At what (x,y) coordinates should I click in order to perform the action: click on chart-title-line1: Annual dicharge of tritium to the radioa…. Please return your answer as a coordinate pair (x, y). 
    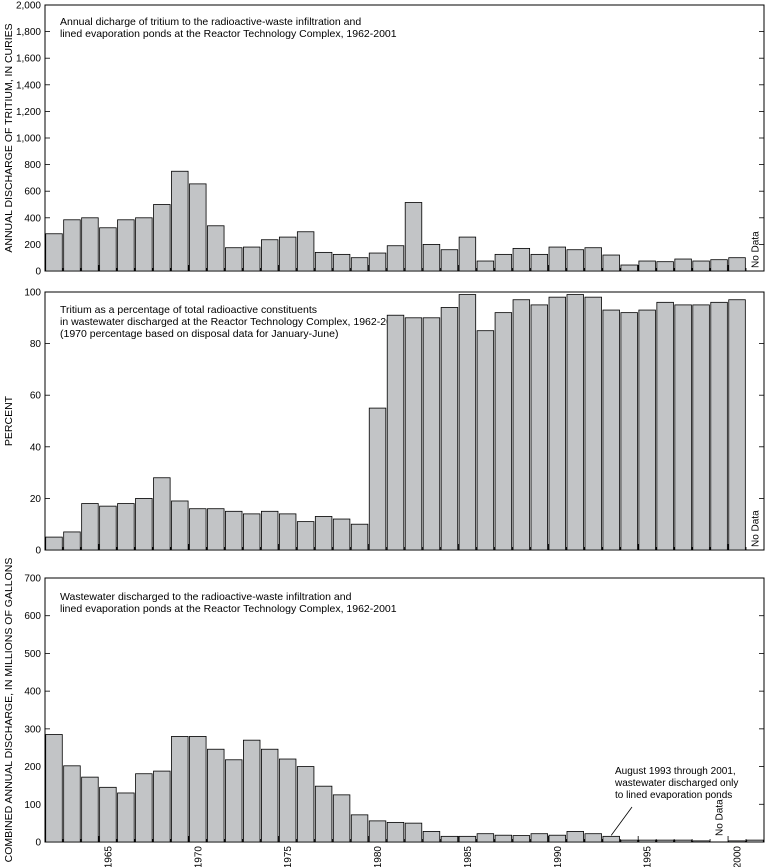
    Looking at the image, I should click on (210, 22).